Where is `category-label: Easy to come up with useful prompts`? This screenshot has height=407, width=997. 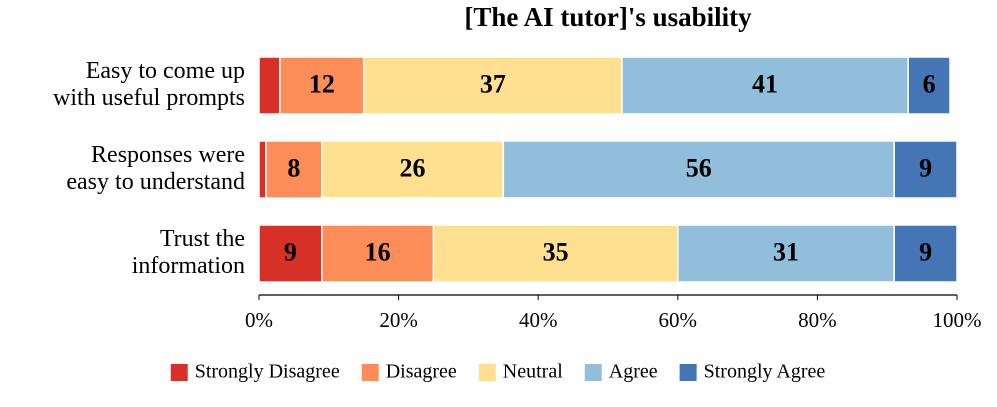
category-label: Easy to come up with useful prompts is located at coordinates (149, 84).